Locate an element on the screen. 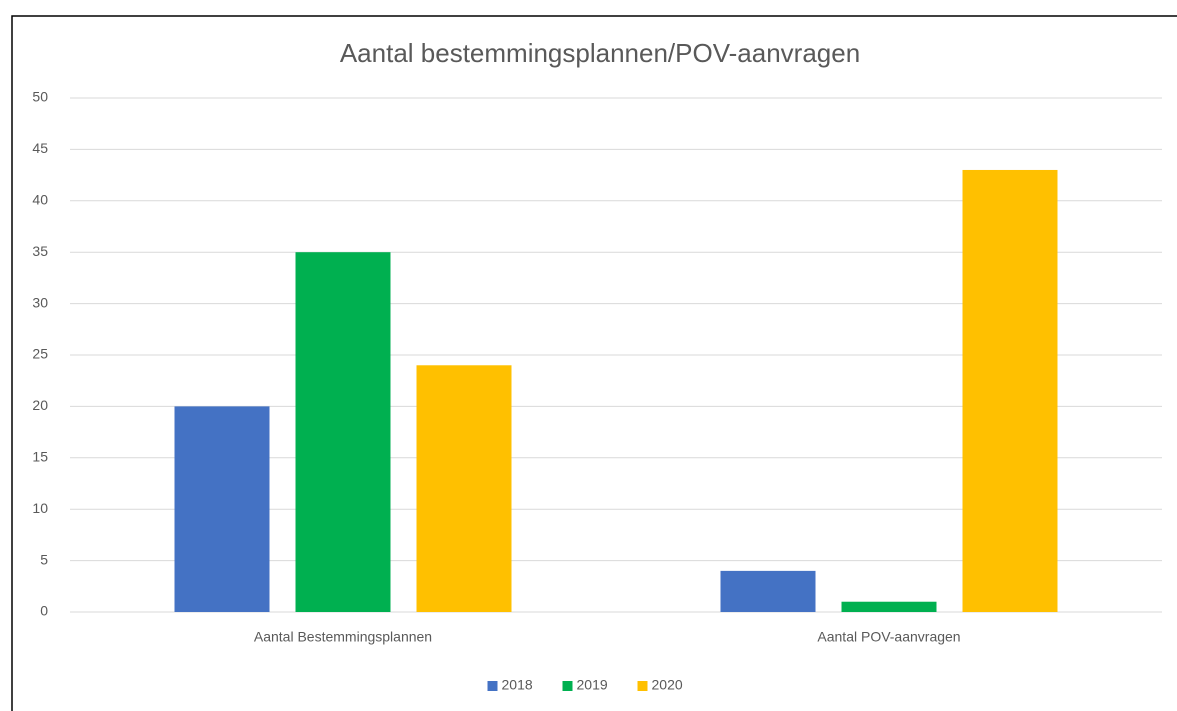 This screenshot has width=1177, height=711. x-tick-label: Aantal POV-aanvragen is located at coordinates (888, 637).